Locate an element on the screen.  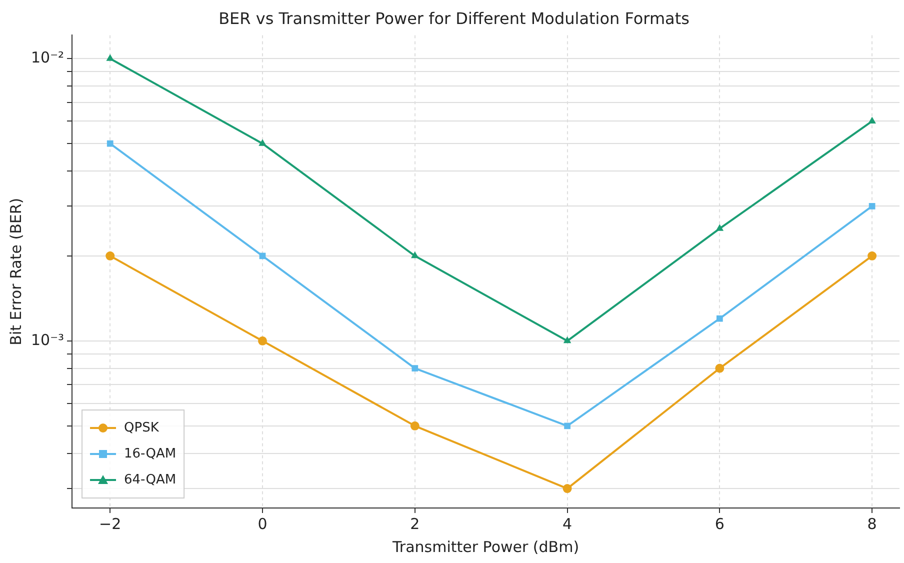
y-tick-label: 10⁻² is located at coordinates (47, 57).